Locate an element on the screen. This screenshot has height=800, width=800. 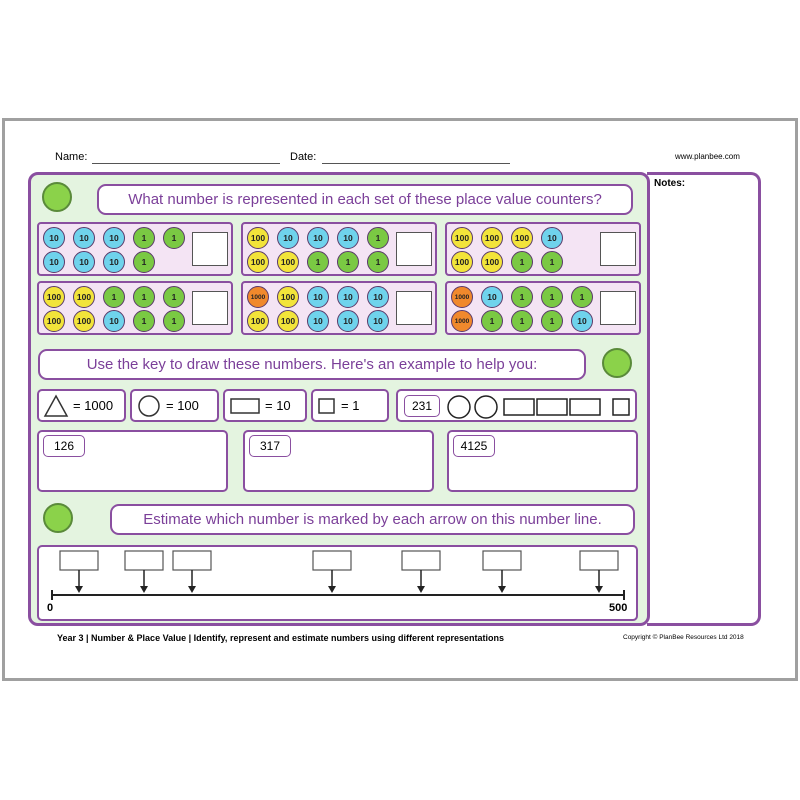
website: www.planbee.com is located at coordinates (707, 156).